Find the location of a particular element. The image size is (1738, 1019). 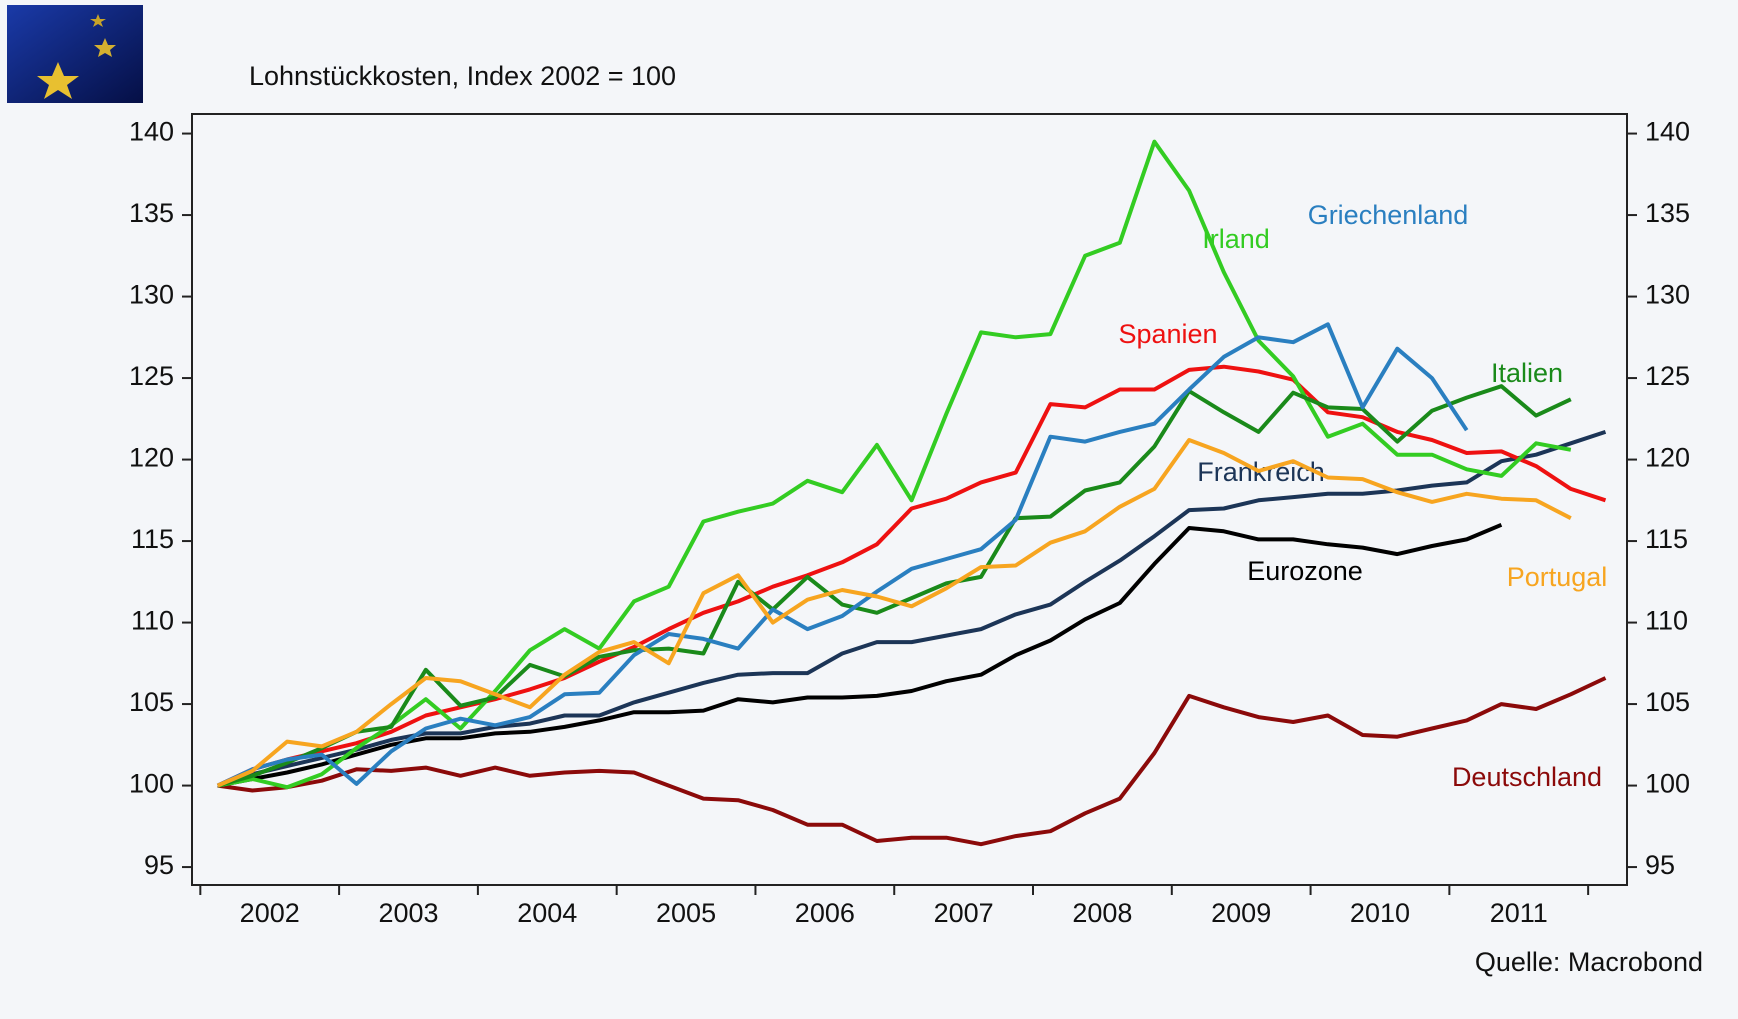

y-tick-label: 125 is located at coordinates (151, 376).